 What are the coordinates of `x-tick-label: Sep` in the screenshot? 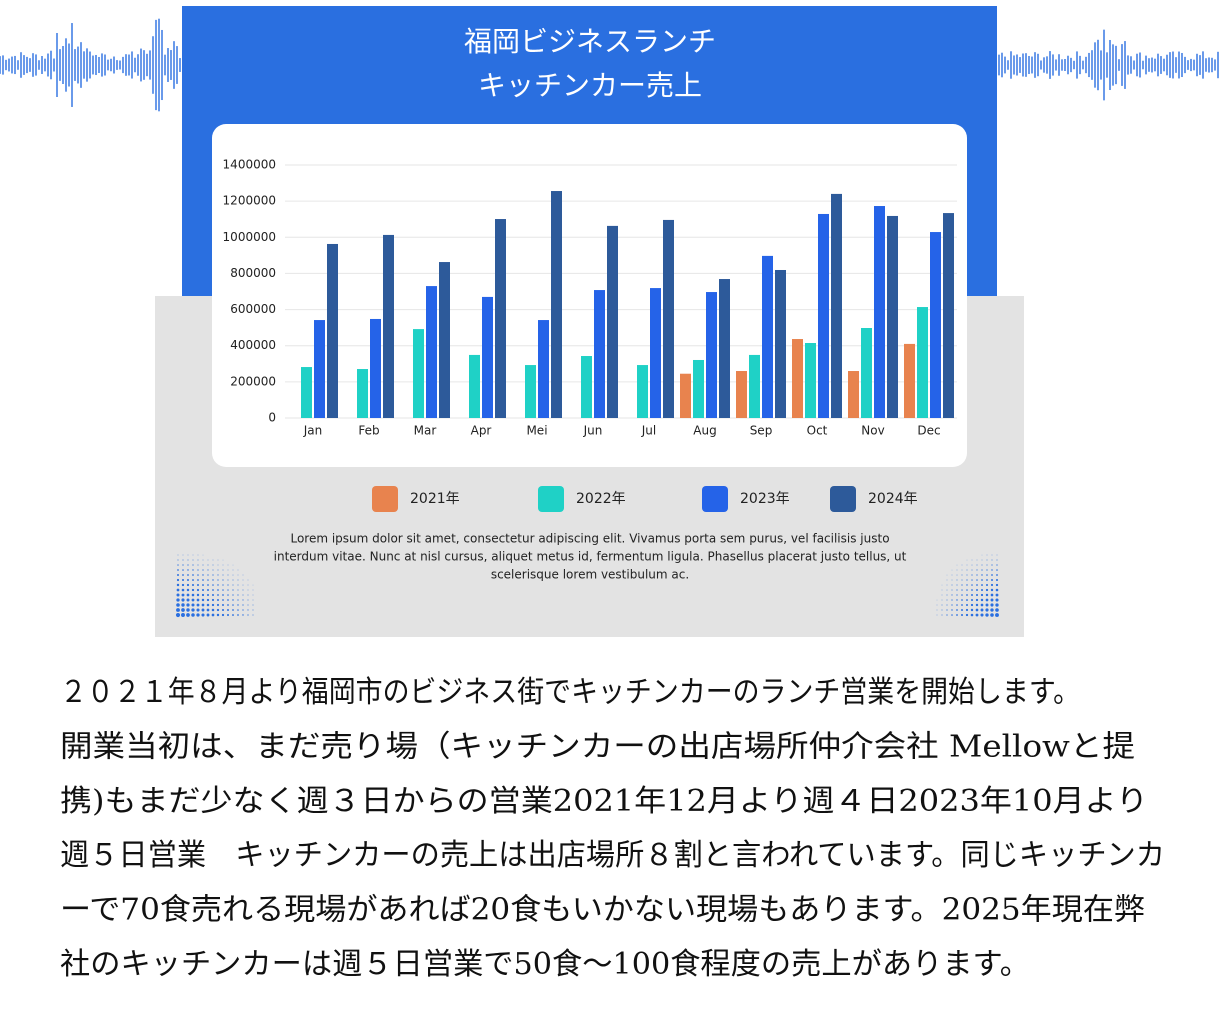 It's located at (761, 431).